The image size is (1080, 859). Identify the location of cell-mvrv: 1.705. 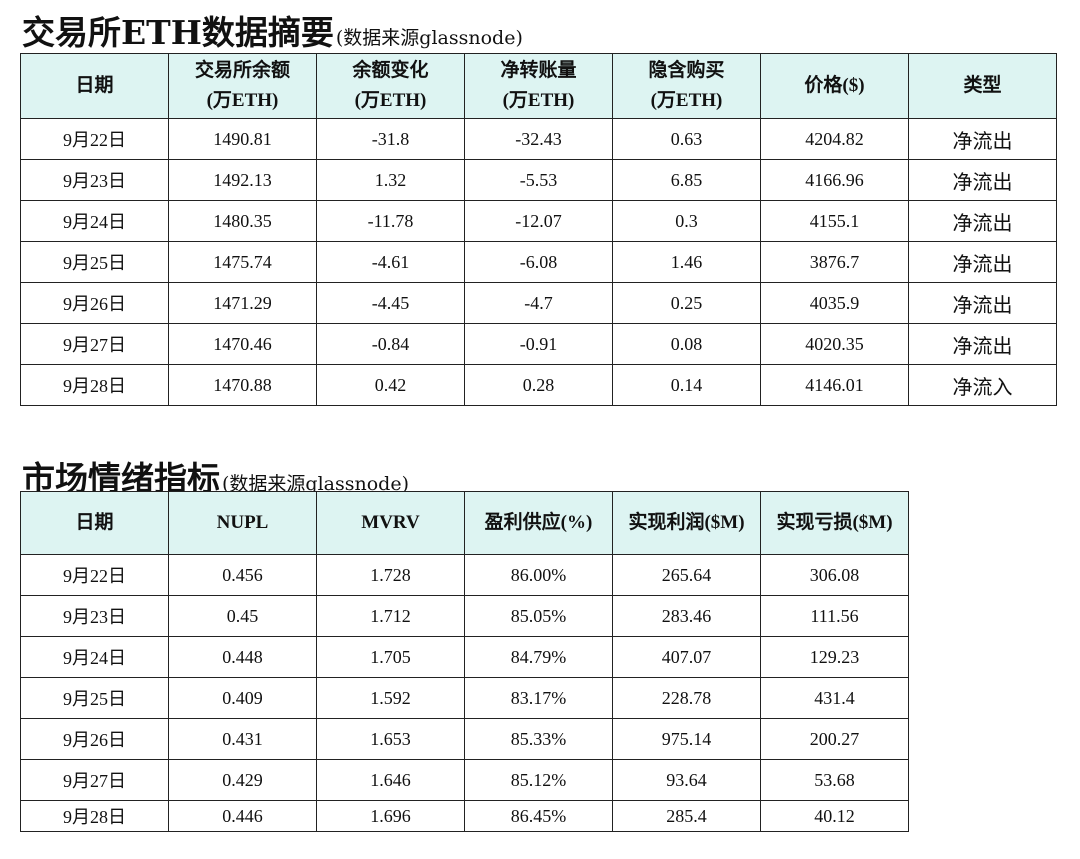
(390, 657).